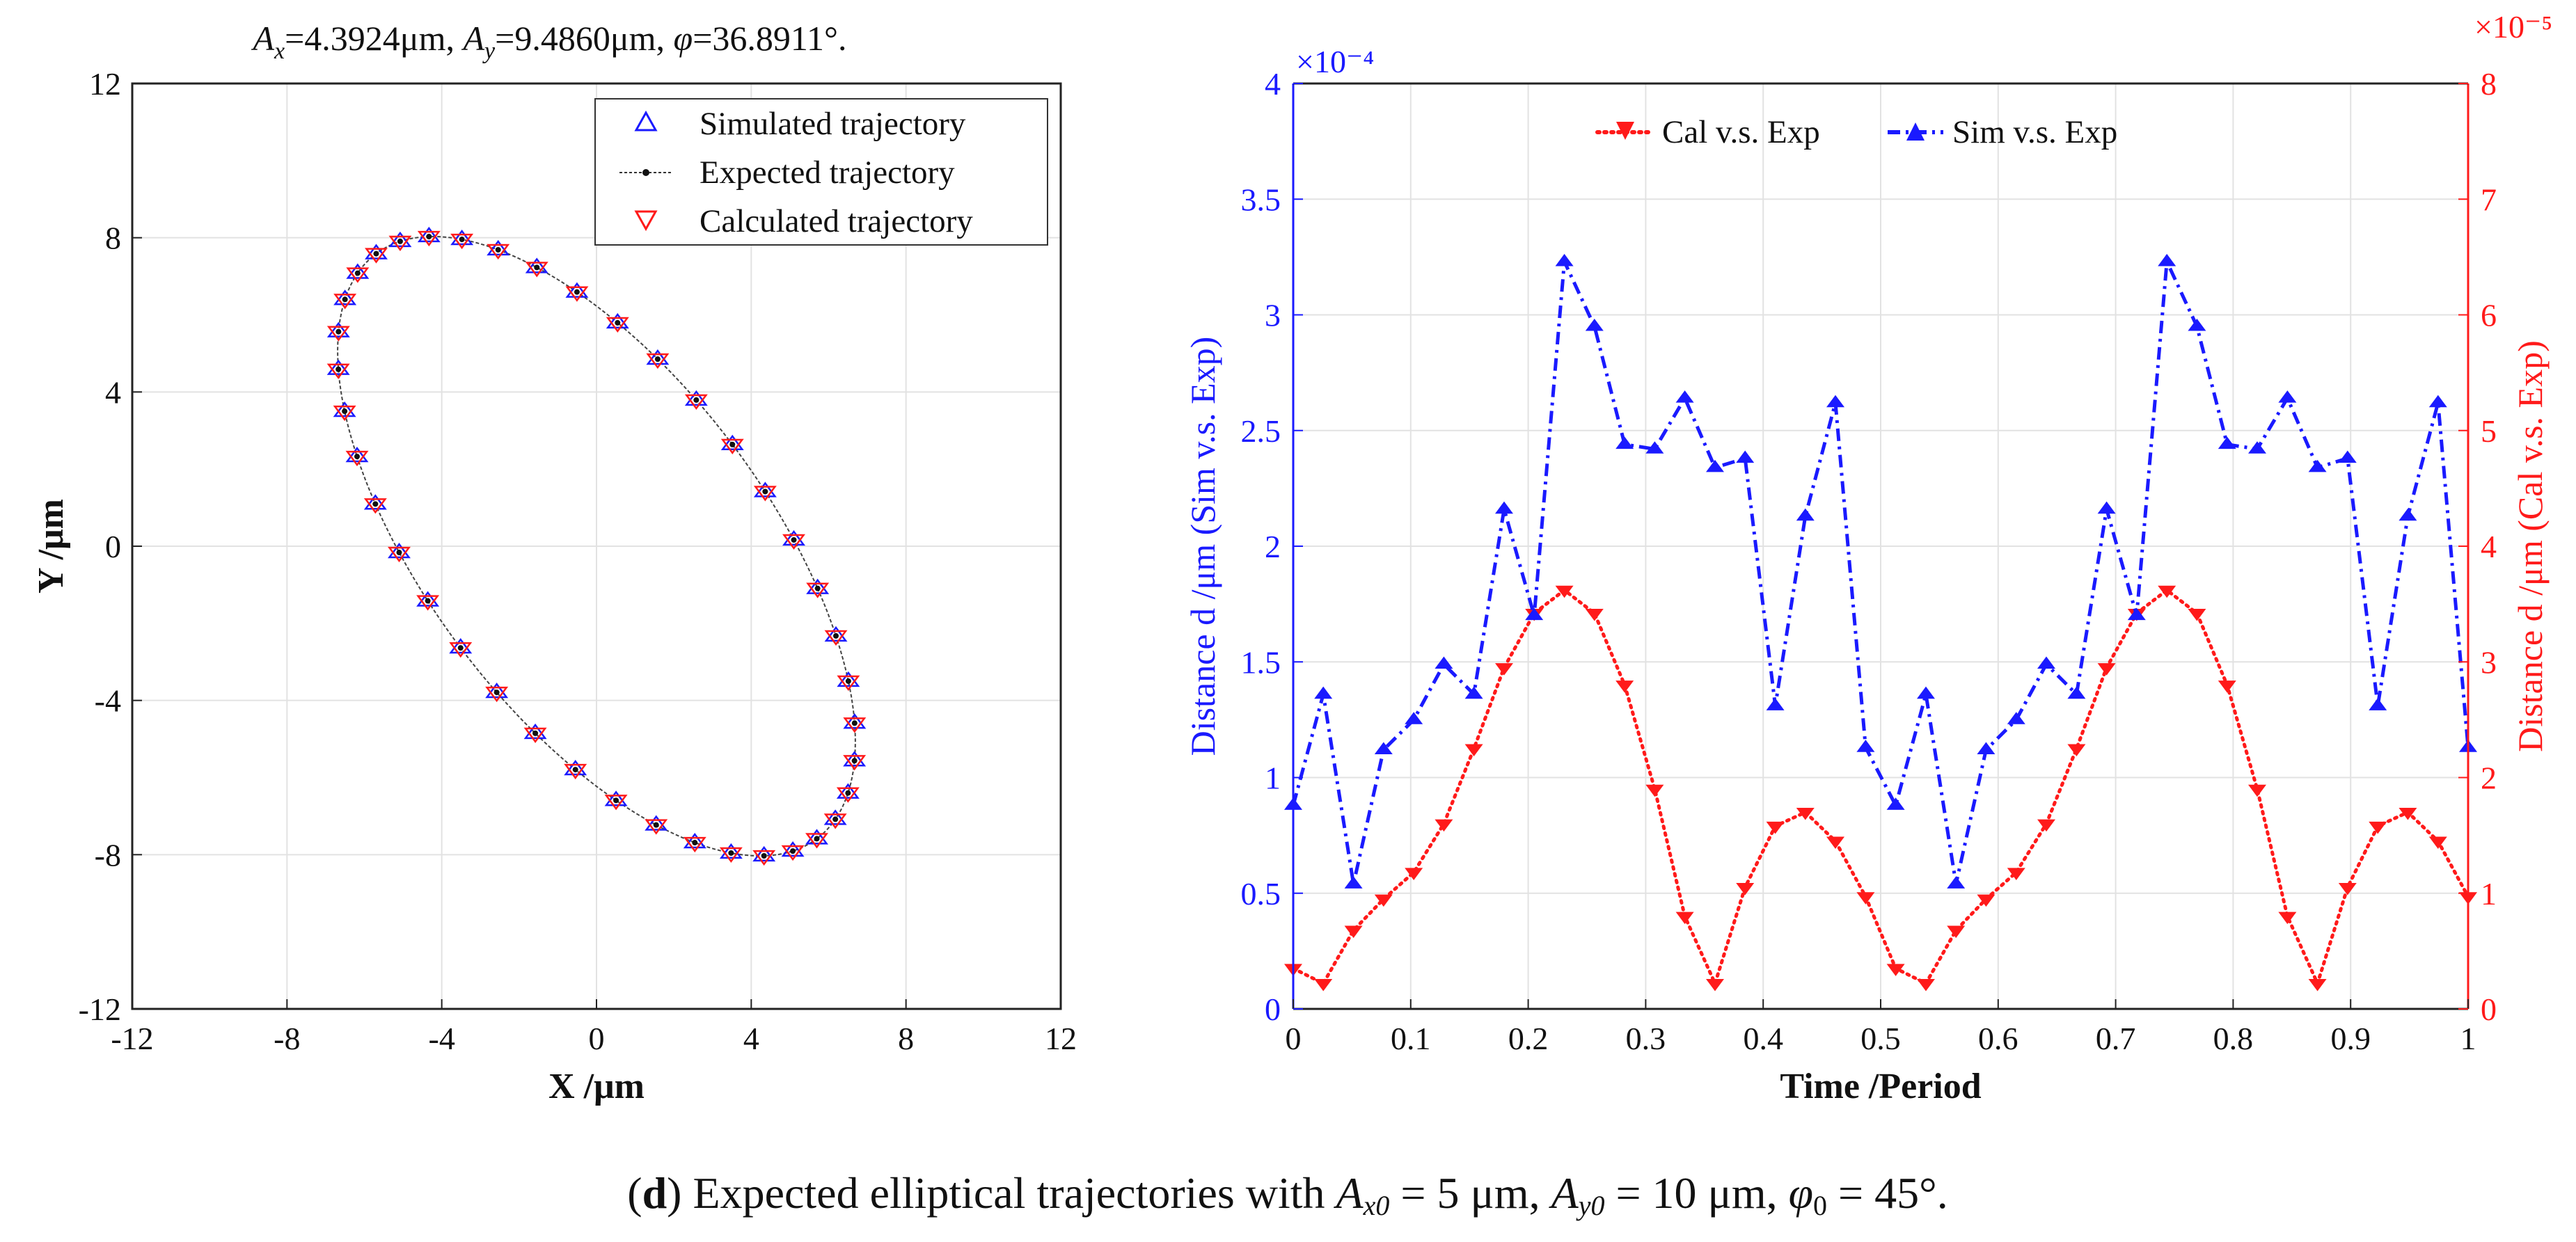 This screenshot has width=2576, height=1242. What do you see at coordinates (108, 855) in the screenshot?
I see `left-y-tick-label: -8` at bounding box center [108, 855].